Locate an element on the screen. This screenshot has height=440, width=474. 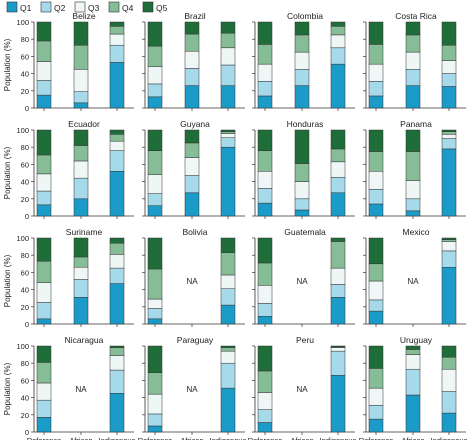
legend-label-q2: Q2 is located at coordinates (60, 8).